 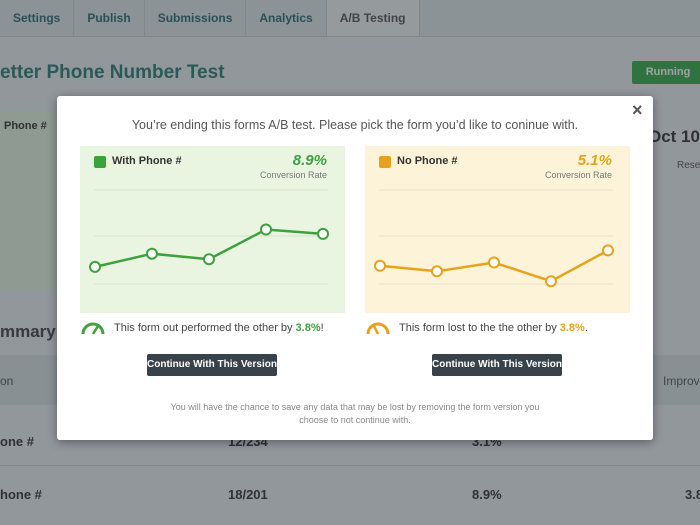 What do you see at coordinates (195, 18) in the screenshot?
I see `tab: Submissions` at bounding box center [195, 18].